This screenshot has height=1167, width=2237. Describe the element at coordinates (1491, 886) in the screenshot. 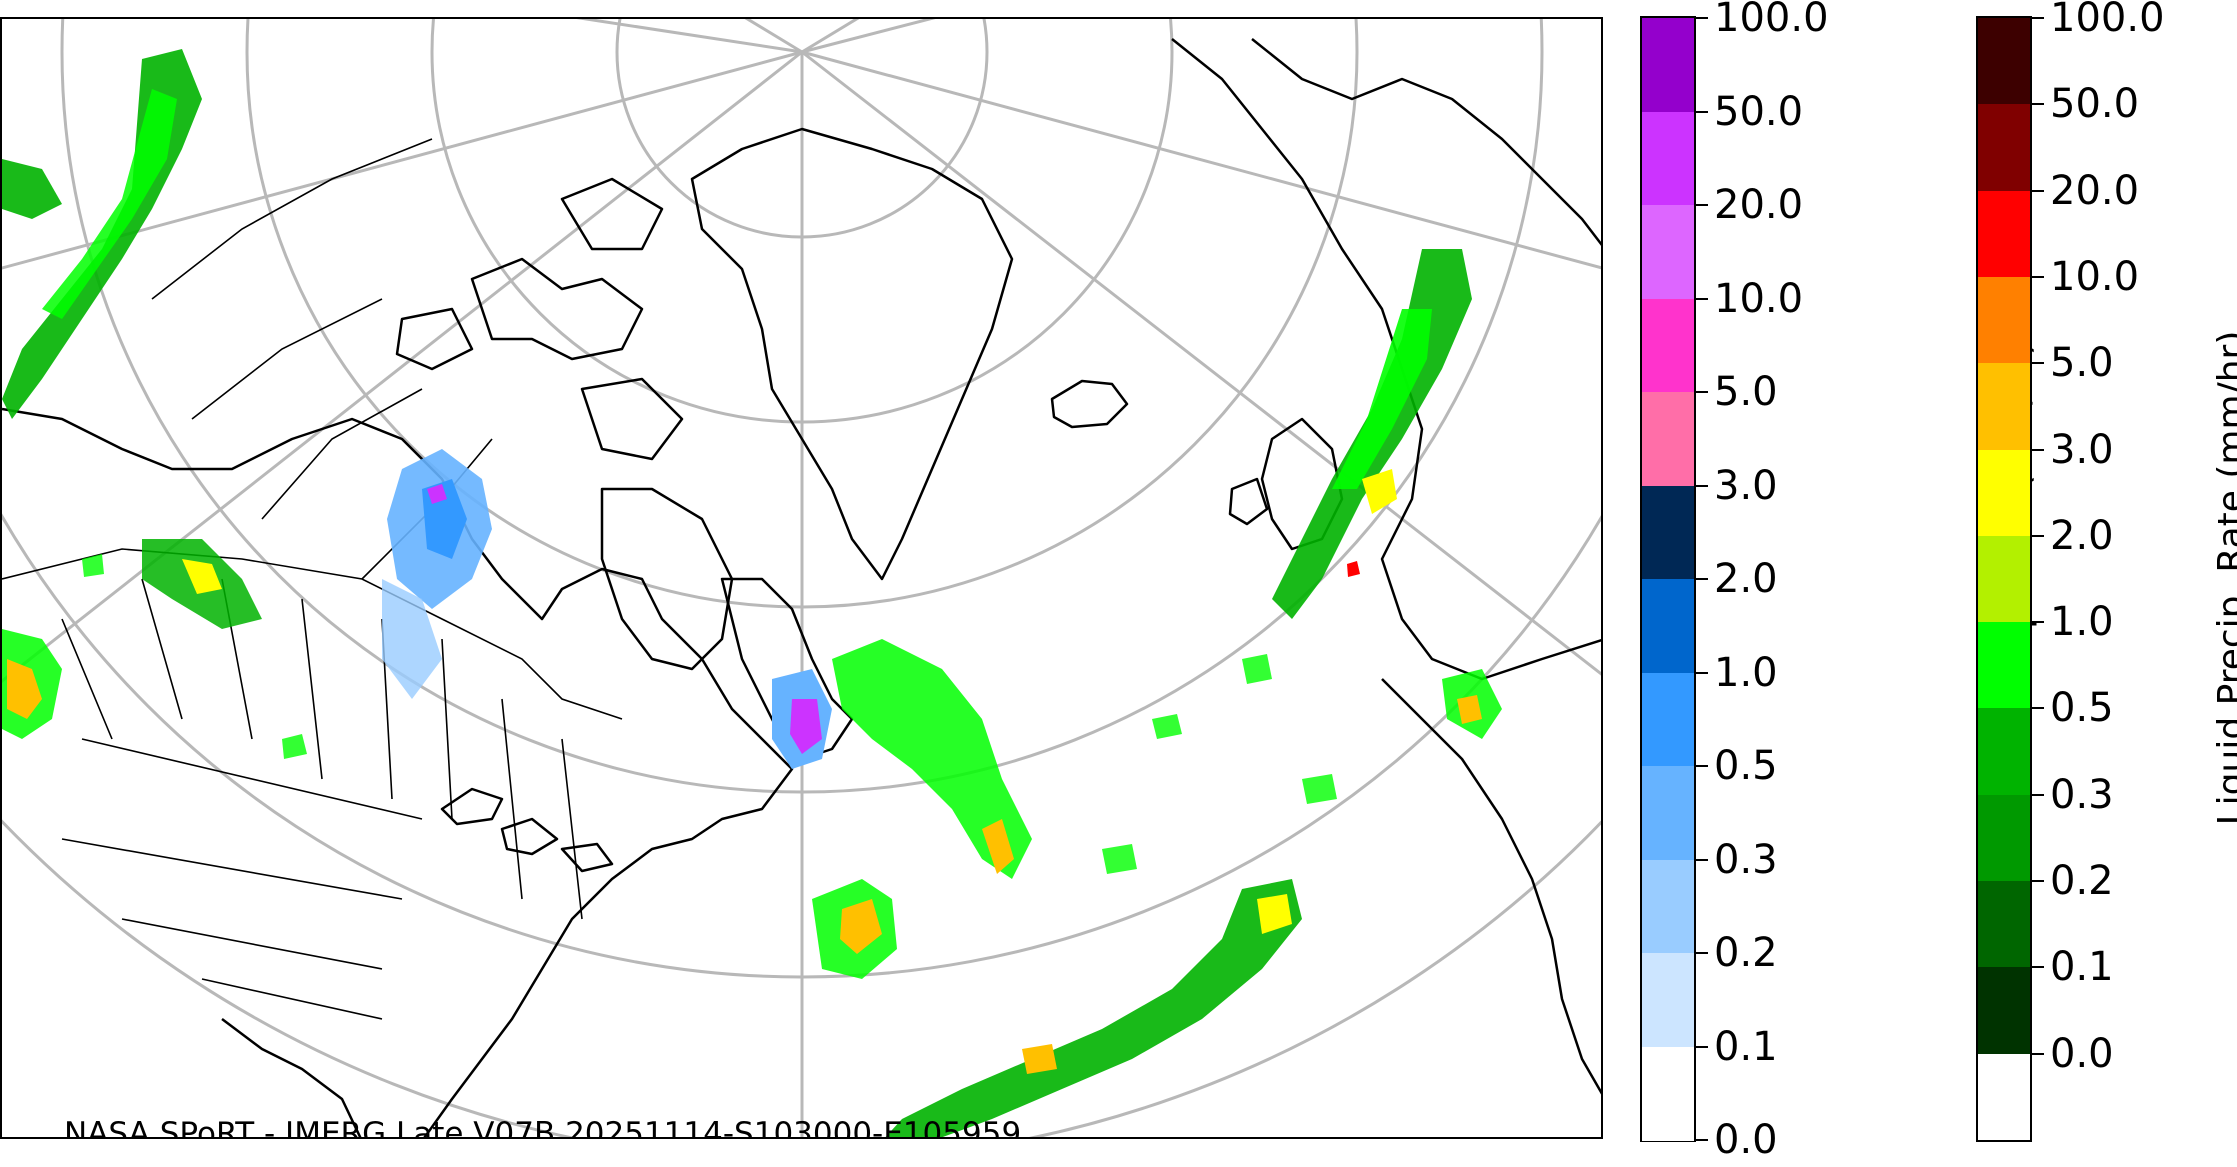

I see `africa-coast` at that location.